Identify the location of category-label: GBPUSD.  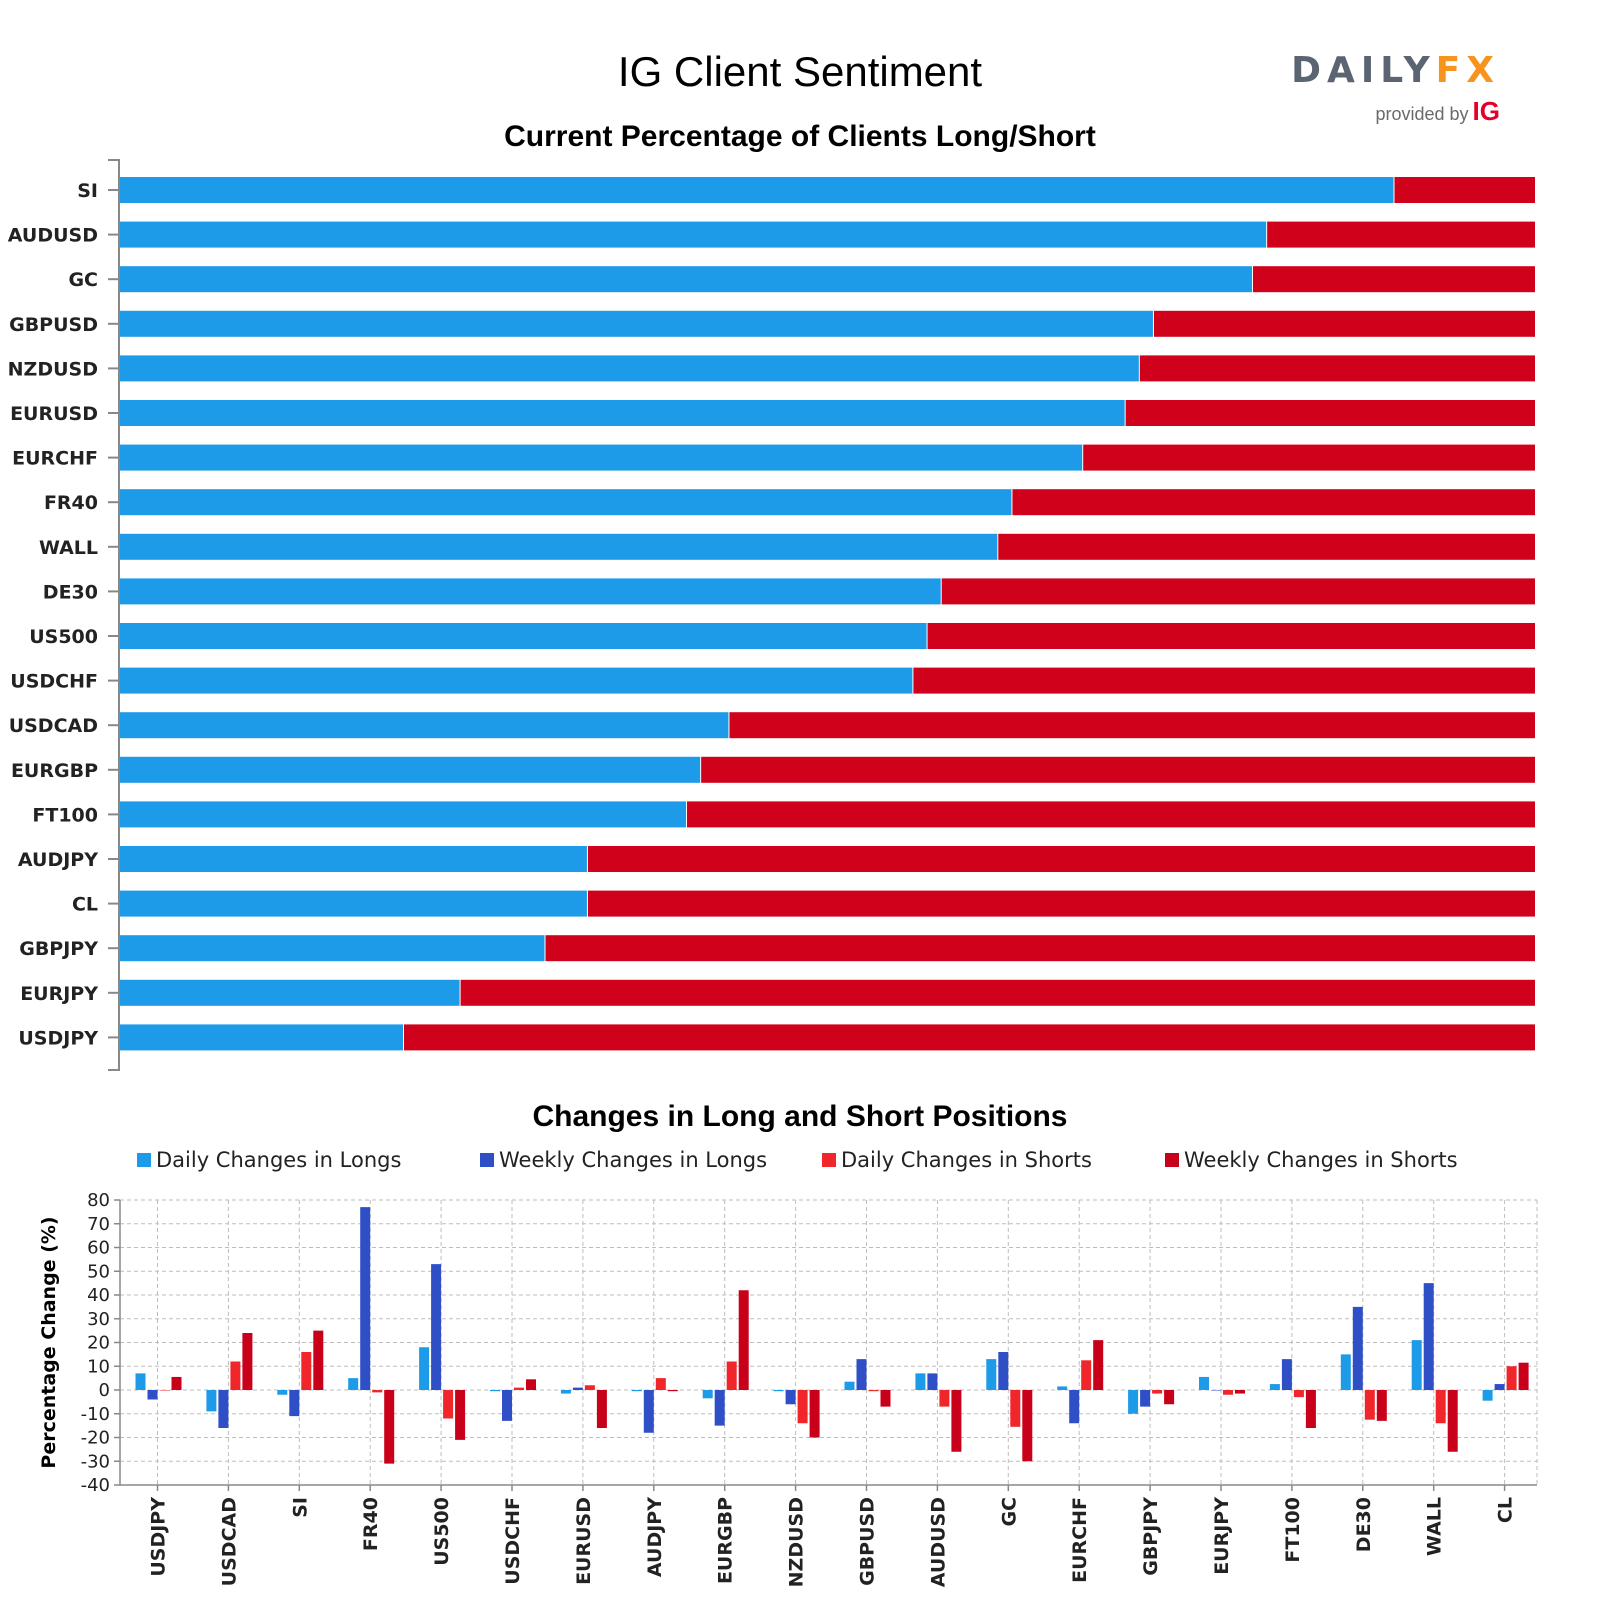
(53, 325).